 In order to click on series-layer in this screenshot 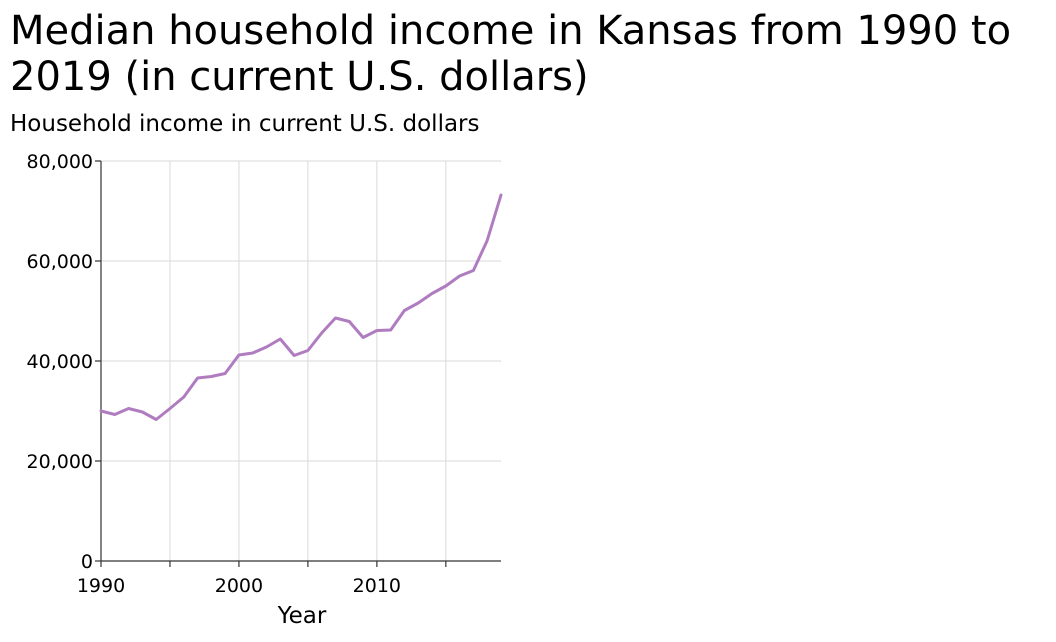, I will do `click(301, 307)`.